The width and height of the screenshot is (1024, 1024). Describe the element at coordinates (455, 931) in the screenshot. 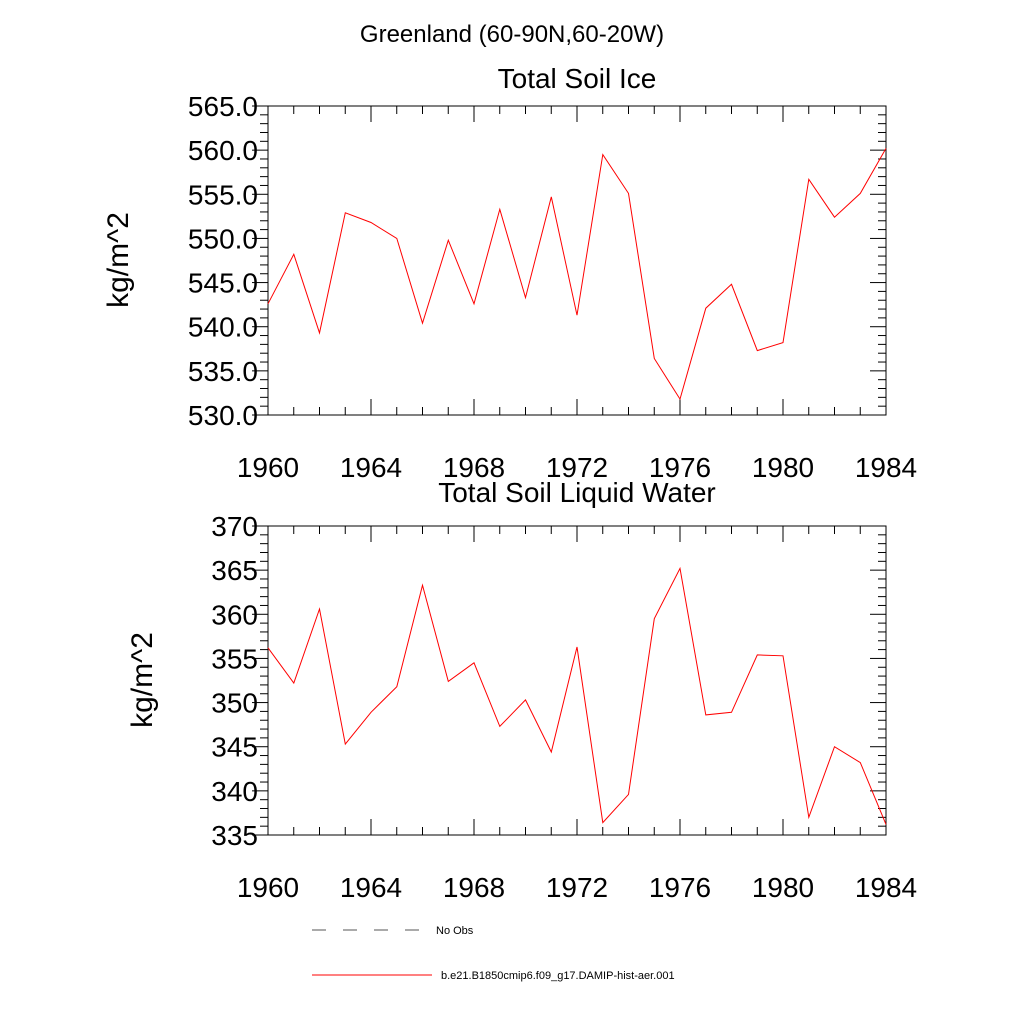

I see `legend-label-no-obs: No Obs` at that location.